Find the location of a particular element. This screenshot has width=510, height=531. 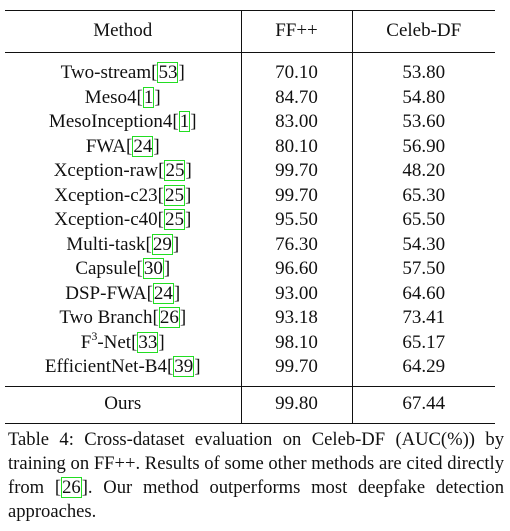

table-row: F3-Net[33] 98.10 65.17 is located at coordinates (250, 341).